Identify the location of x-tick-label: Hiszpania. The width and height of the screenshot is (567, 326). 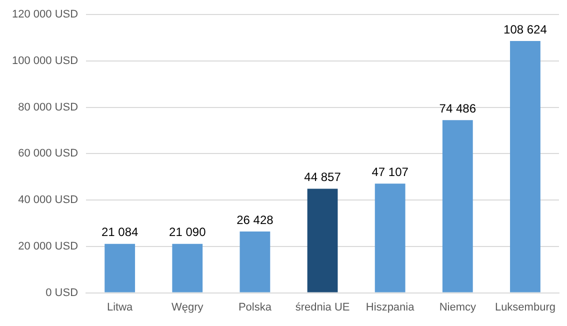
(391, 307).